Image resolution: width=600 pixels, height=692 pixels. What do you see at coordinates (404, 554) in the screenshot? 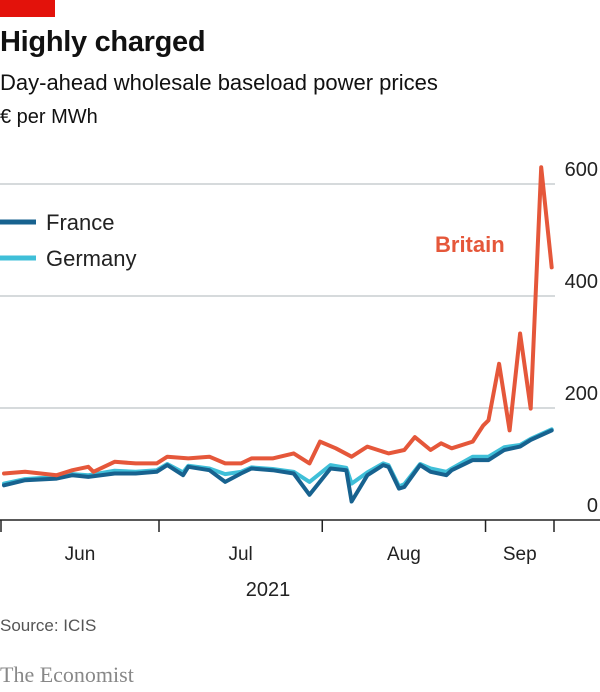
I see `x-tick-label: Aug` at bounding box center [404, 554].